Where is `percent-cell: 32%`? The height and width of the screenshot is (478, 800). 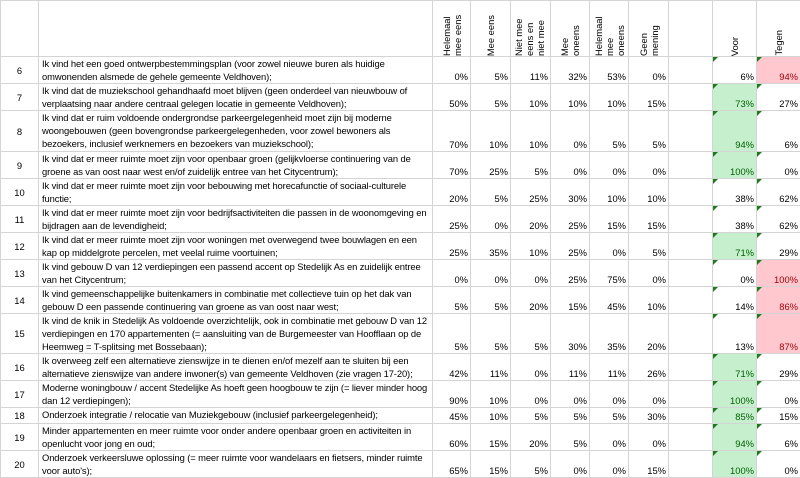 percent-cell: 32% is located at coordinates (570, 70).